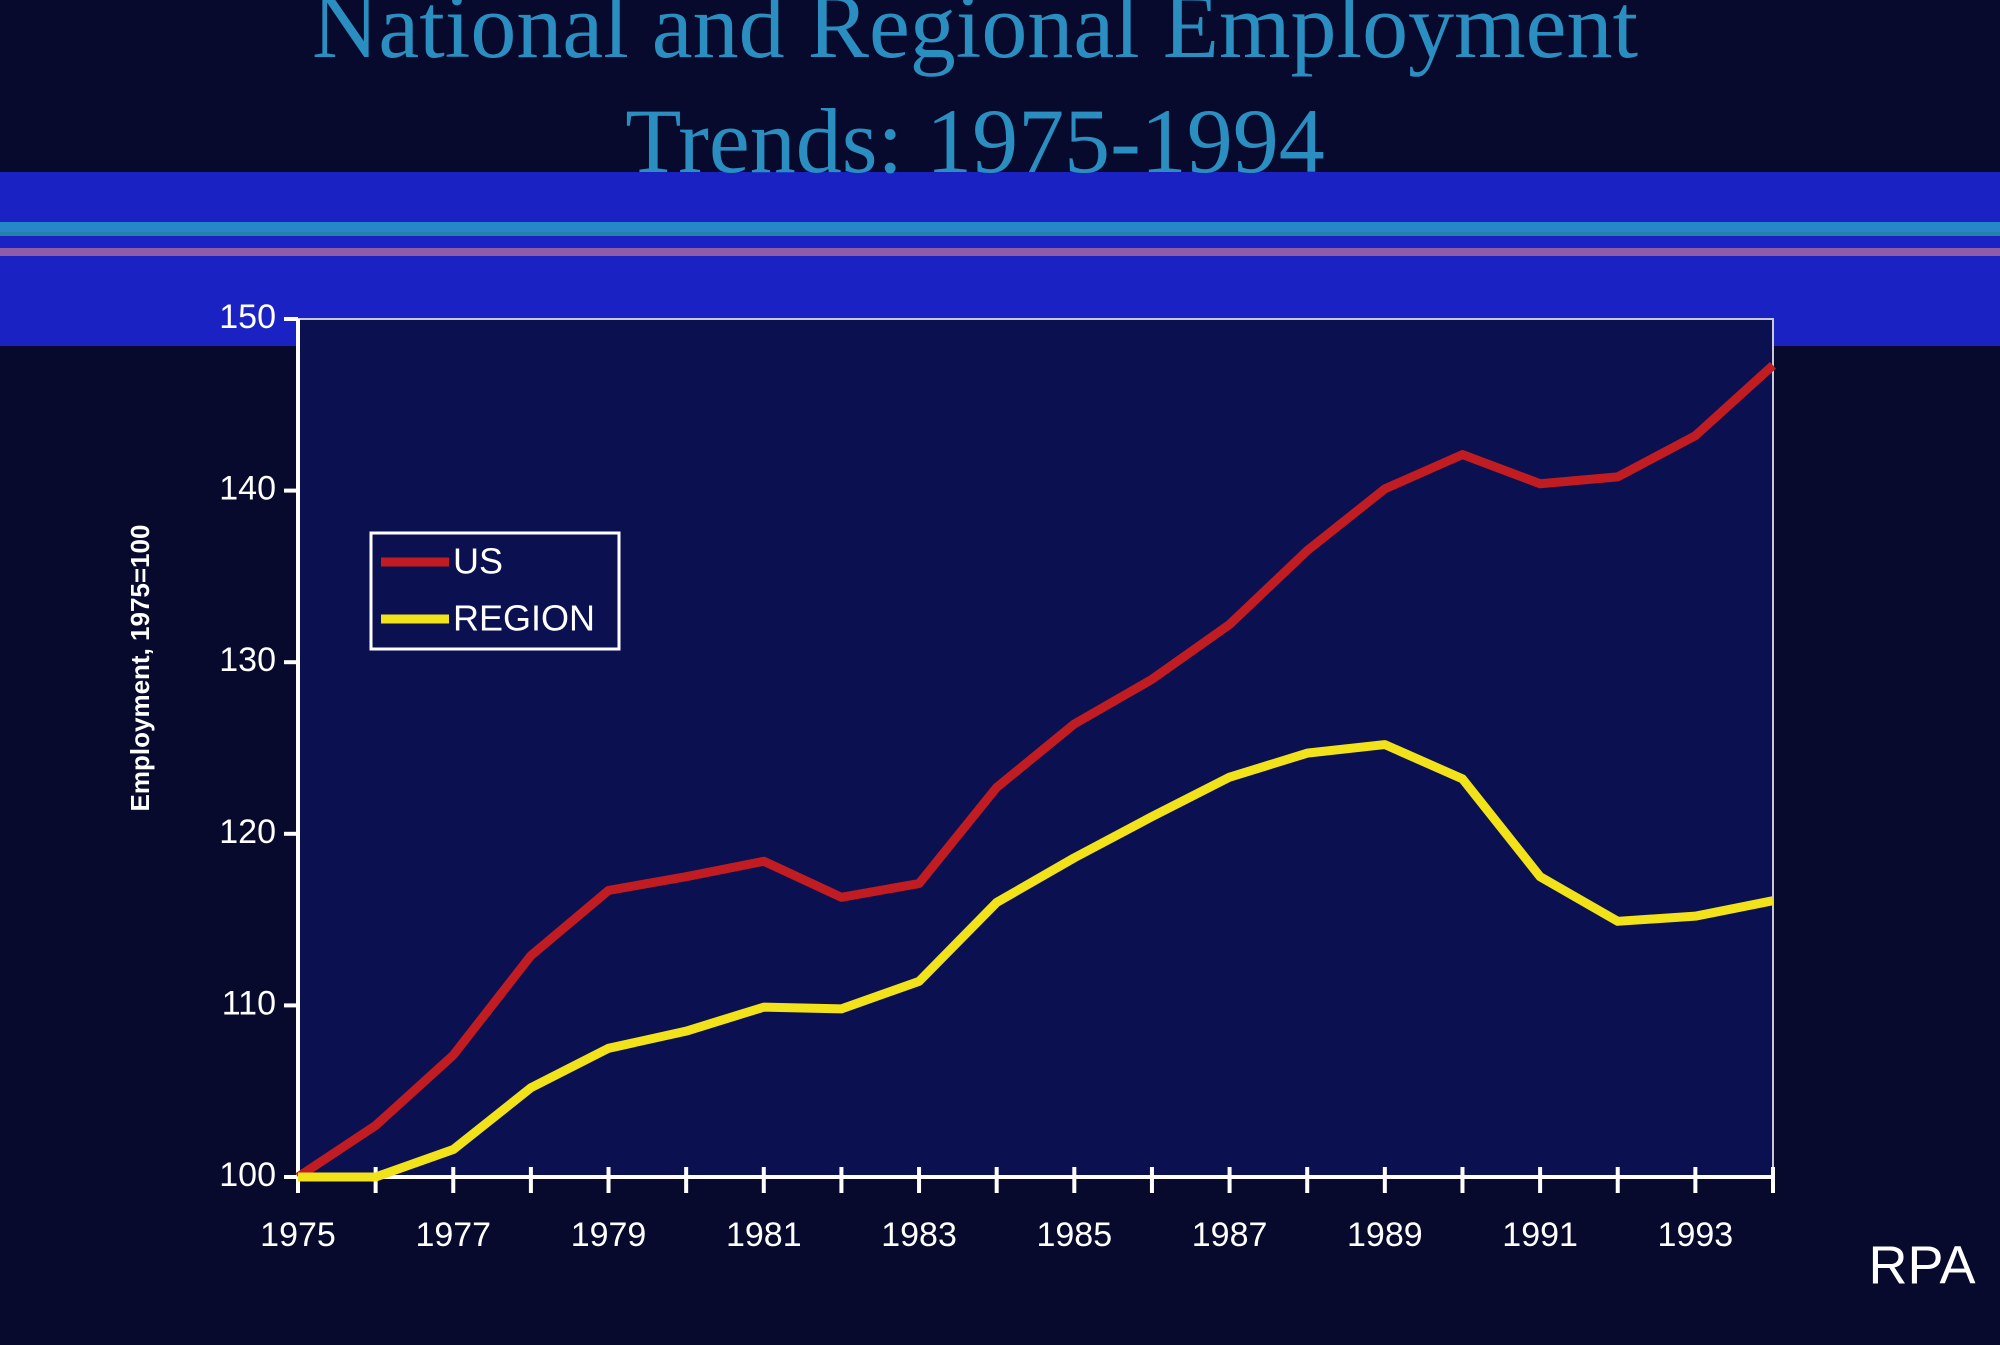 Image resolution: width=2000 pixels, height=1345 pixels. Describe the element at coordinates (974, 141) in the screenshot. I see `chart-title: Trends: 1975-1994` at that location.